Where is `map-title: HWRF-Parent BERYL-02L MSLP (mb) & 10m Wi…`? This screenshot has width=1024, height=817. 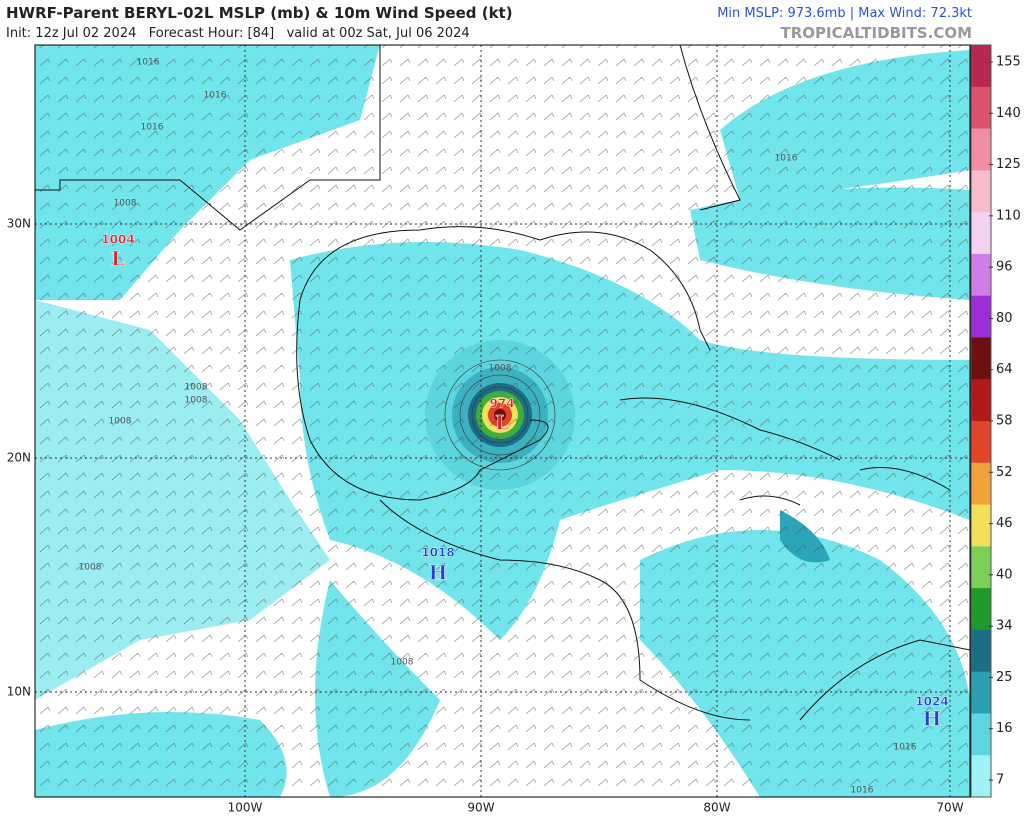
map-title: HWRF-Parent BERYL-02L MSLP (mb) & 10m Wi… is located at coordinates (259, 13).